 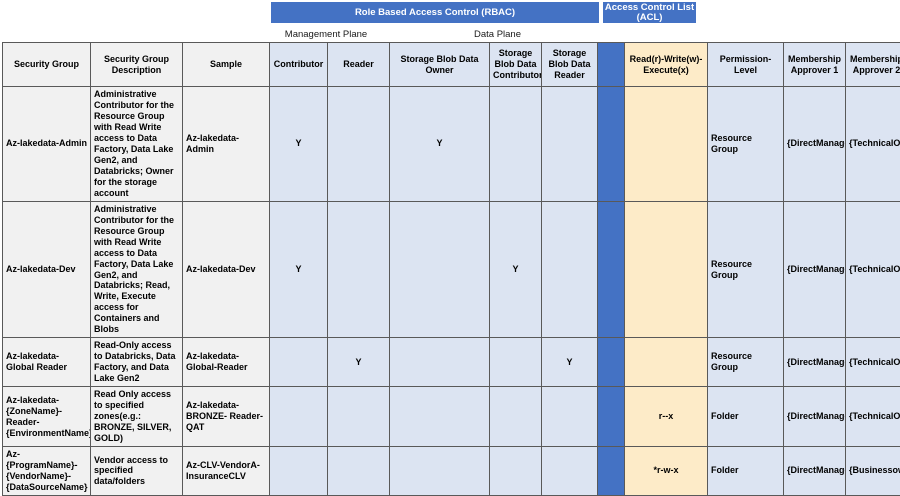 I want to click on col-header-description: Security Group Description, so click(x=137, y=65).